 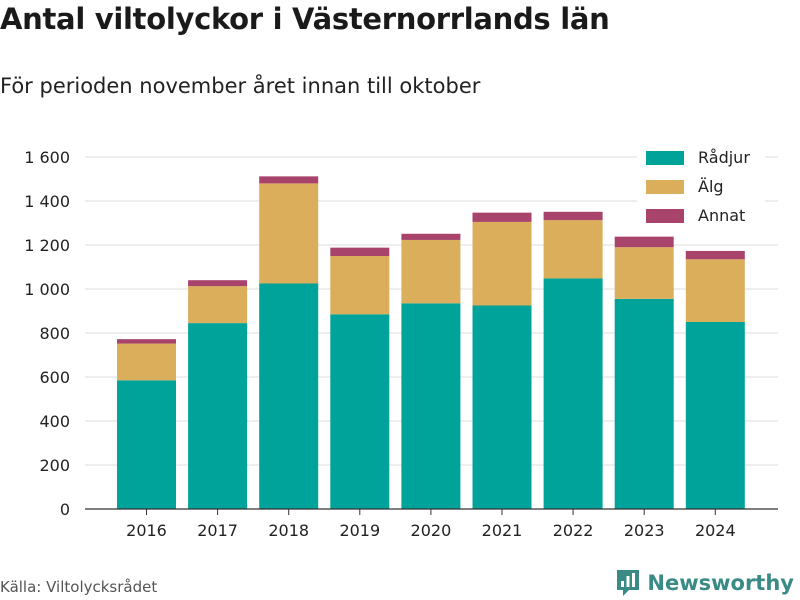 I want to click on legend-label: Rådjur, so click(x=724, y=157).